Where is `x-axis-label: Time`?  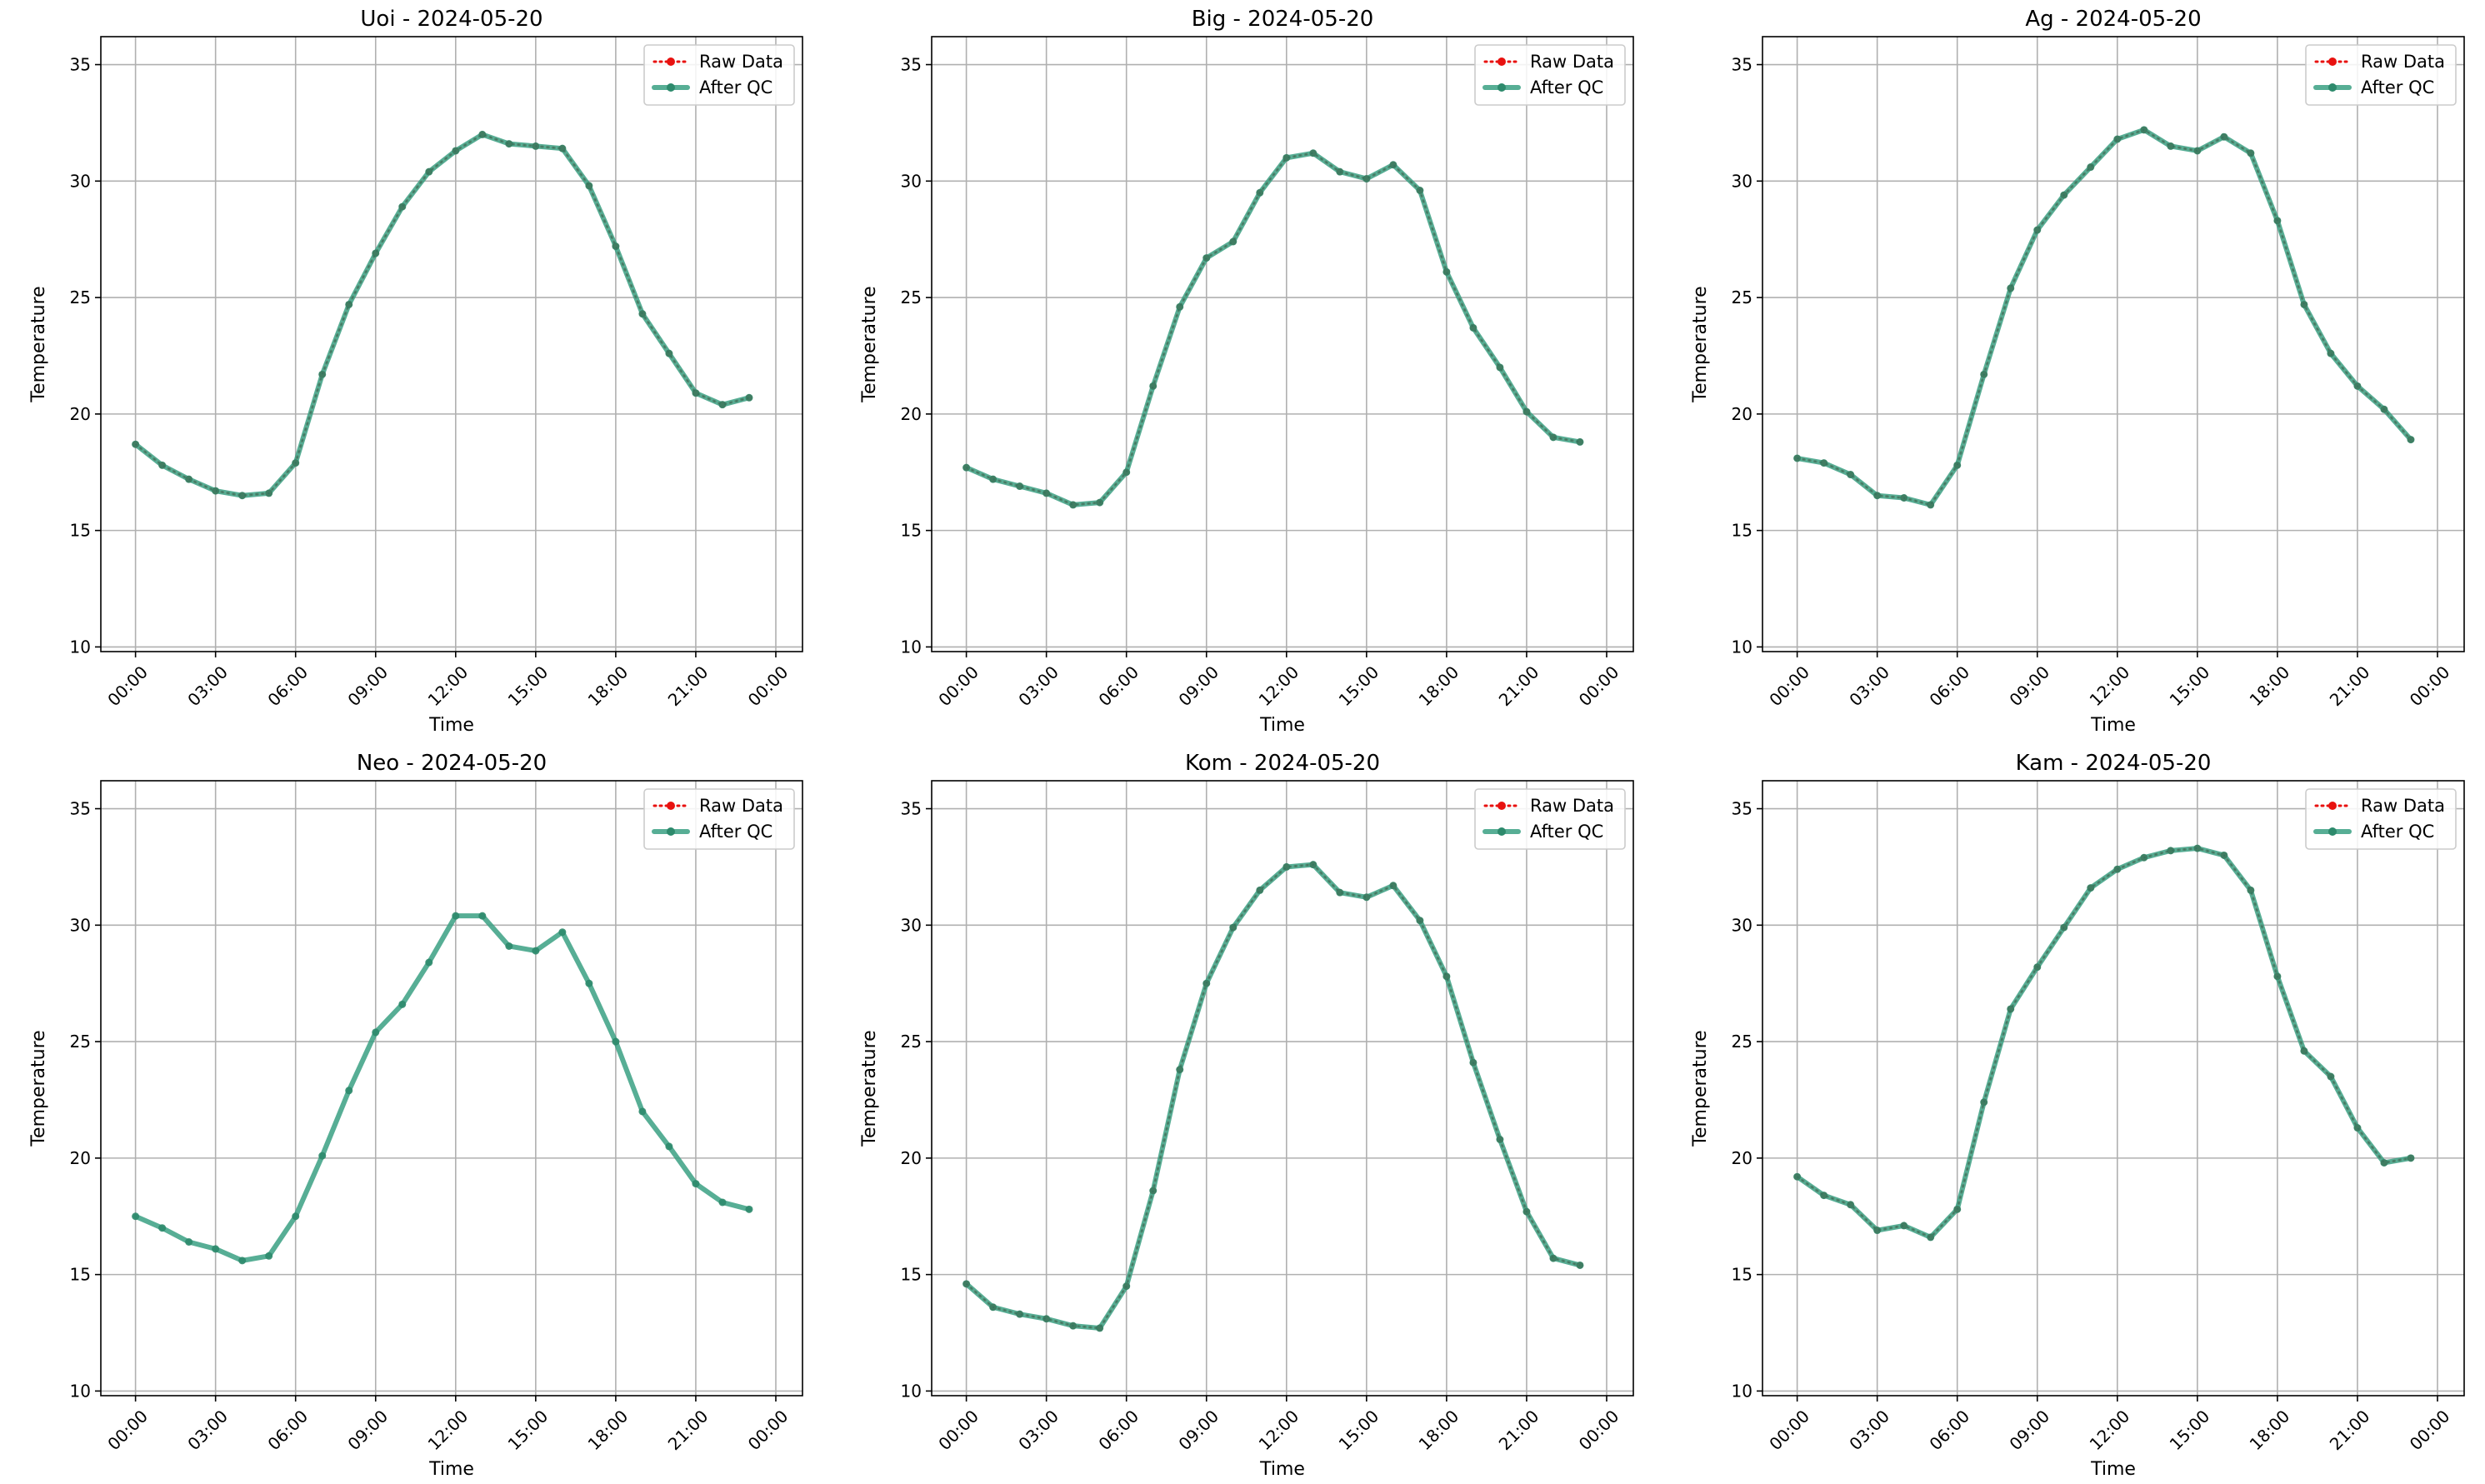 x-axis-label: Time is located at coordinates (1282, 725).